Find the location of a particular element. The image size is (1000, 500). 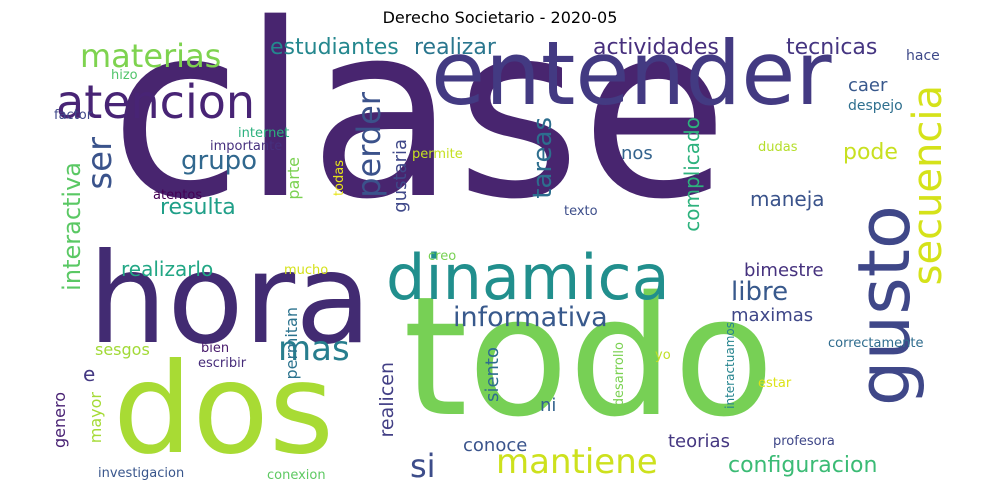

word-interactiva: interactiva is located at coordinates (72, 226).